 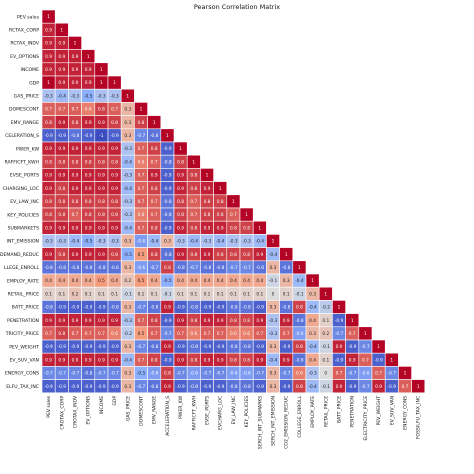 I want to click on y-tick-label: ENERGY_CONS, so click(x=22, y=374).